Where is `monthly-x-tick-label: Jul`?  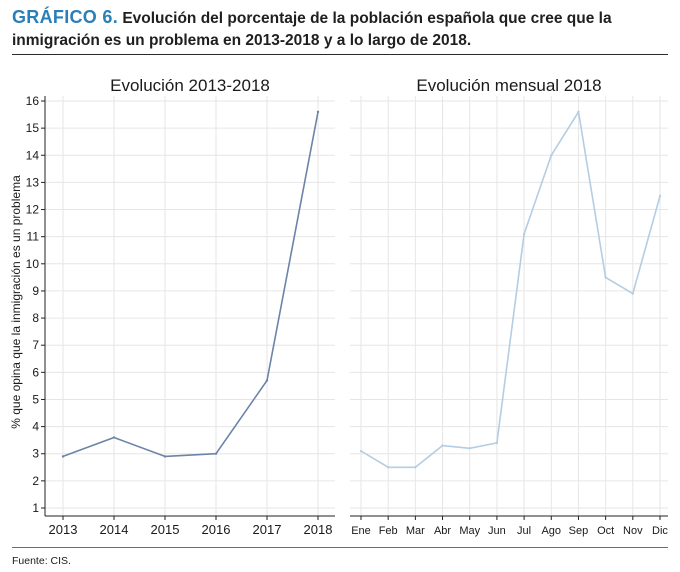 monthly-x-tick-label: Jul is located at coordinates (524, 531).